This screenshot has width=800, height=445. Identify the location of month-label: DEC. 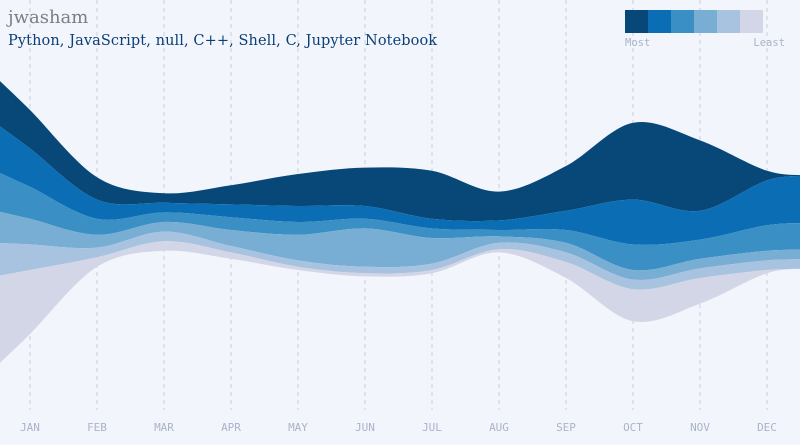
(767, 427).